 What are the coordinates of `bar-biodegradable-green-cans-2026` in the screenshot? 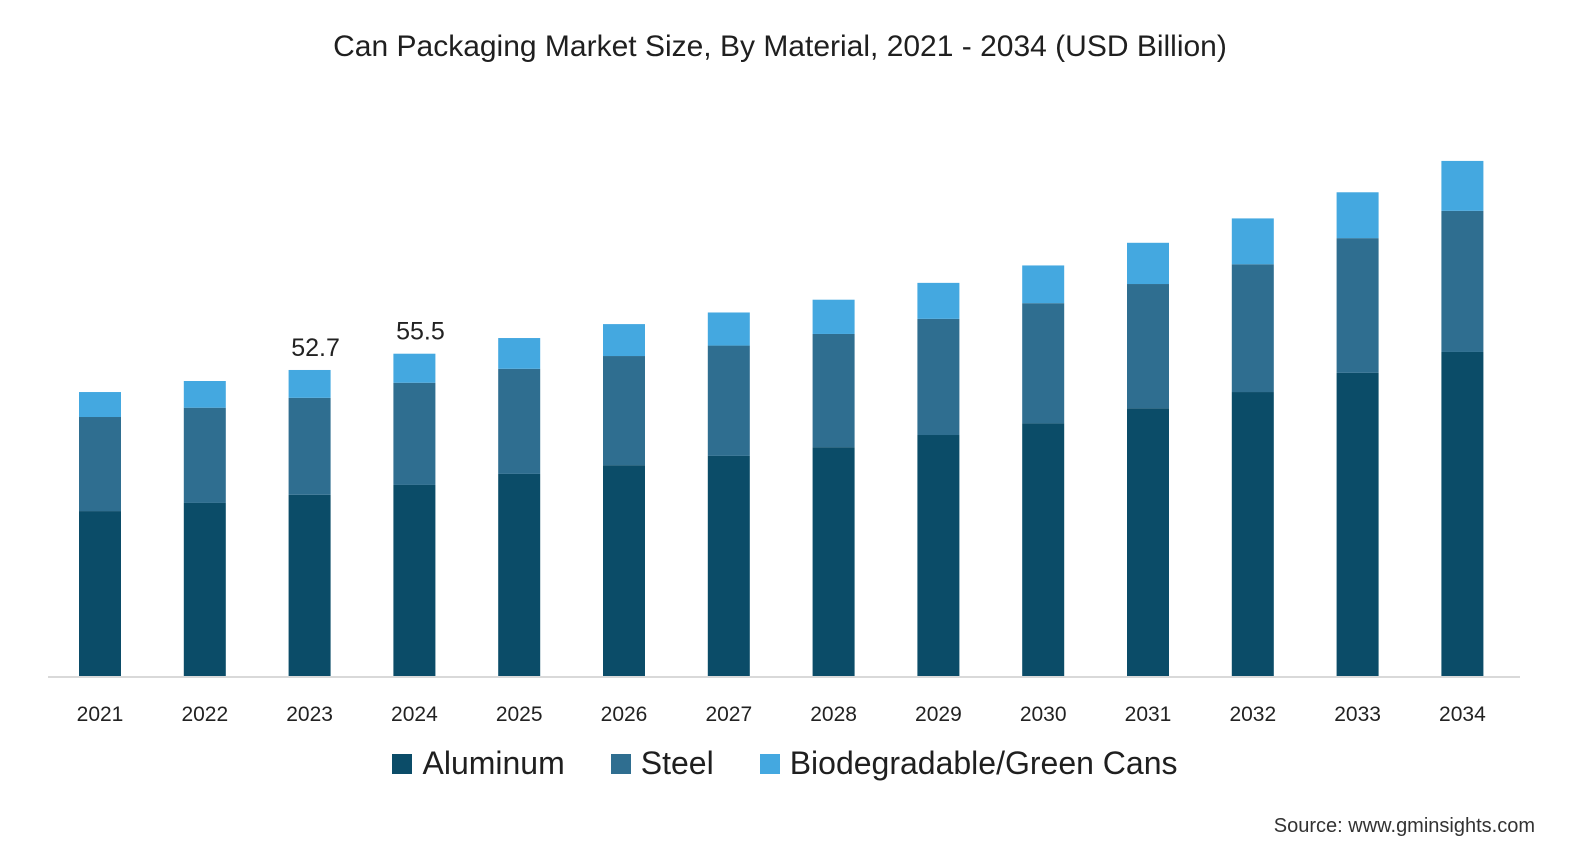 It's located at (624, 340).